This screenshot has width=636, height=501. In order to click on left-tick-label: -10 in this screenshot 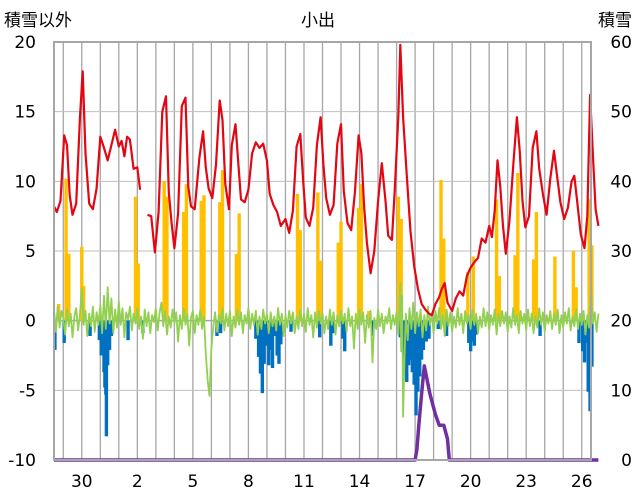, I will do `click(22, 461)`.